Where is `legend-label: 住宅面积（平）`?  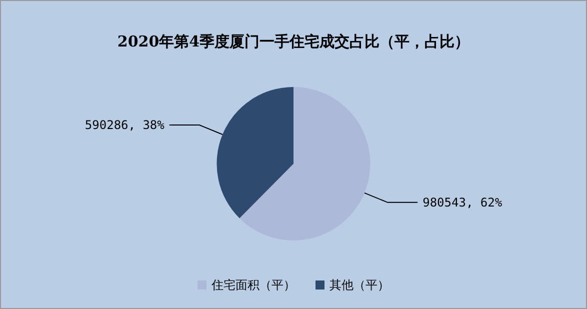 legend-label: 住宅面积（平） is located at coordinates (253, 285).